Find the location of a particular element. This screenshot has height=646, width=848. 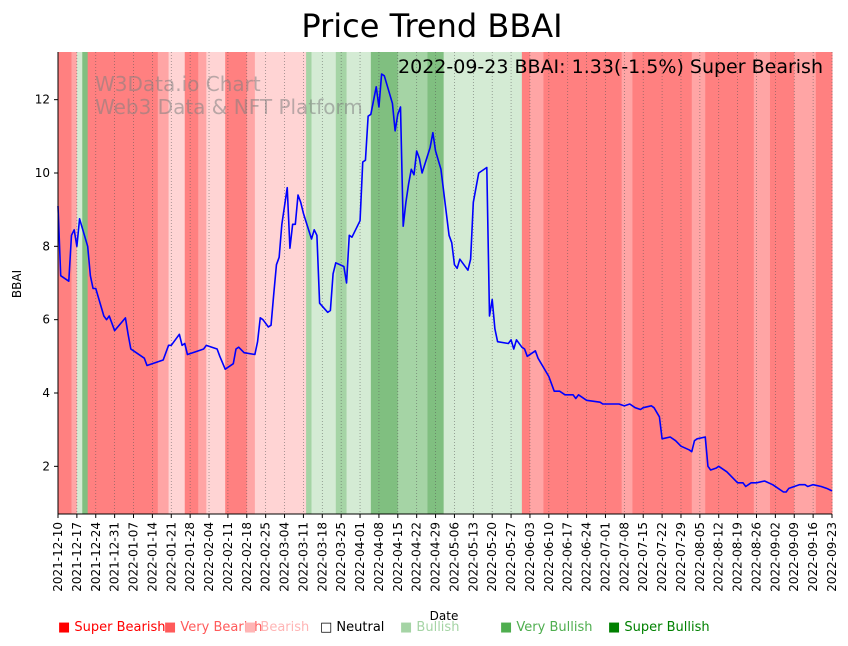

x-tick-label: 2022-09-23 is located at coordinates (832, 557).